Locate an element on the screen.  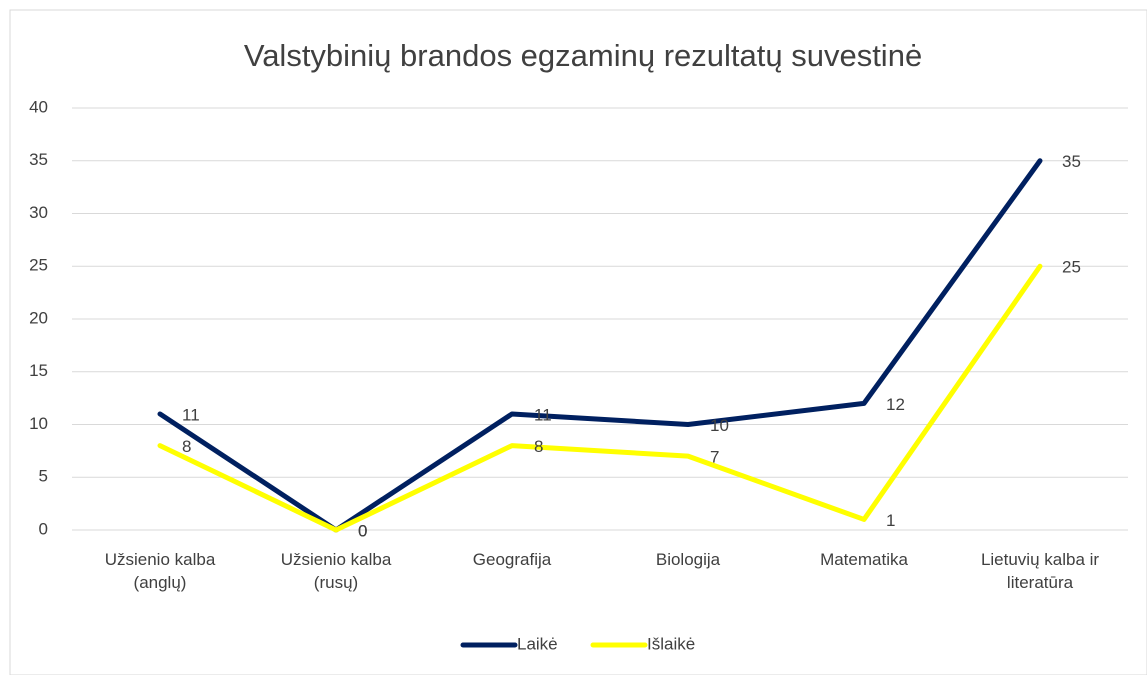
data-label: 7 is located at coordinates (714, 457).